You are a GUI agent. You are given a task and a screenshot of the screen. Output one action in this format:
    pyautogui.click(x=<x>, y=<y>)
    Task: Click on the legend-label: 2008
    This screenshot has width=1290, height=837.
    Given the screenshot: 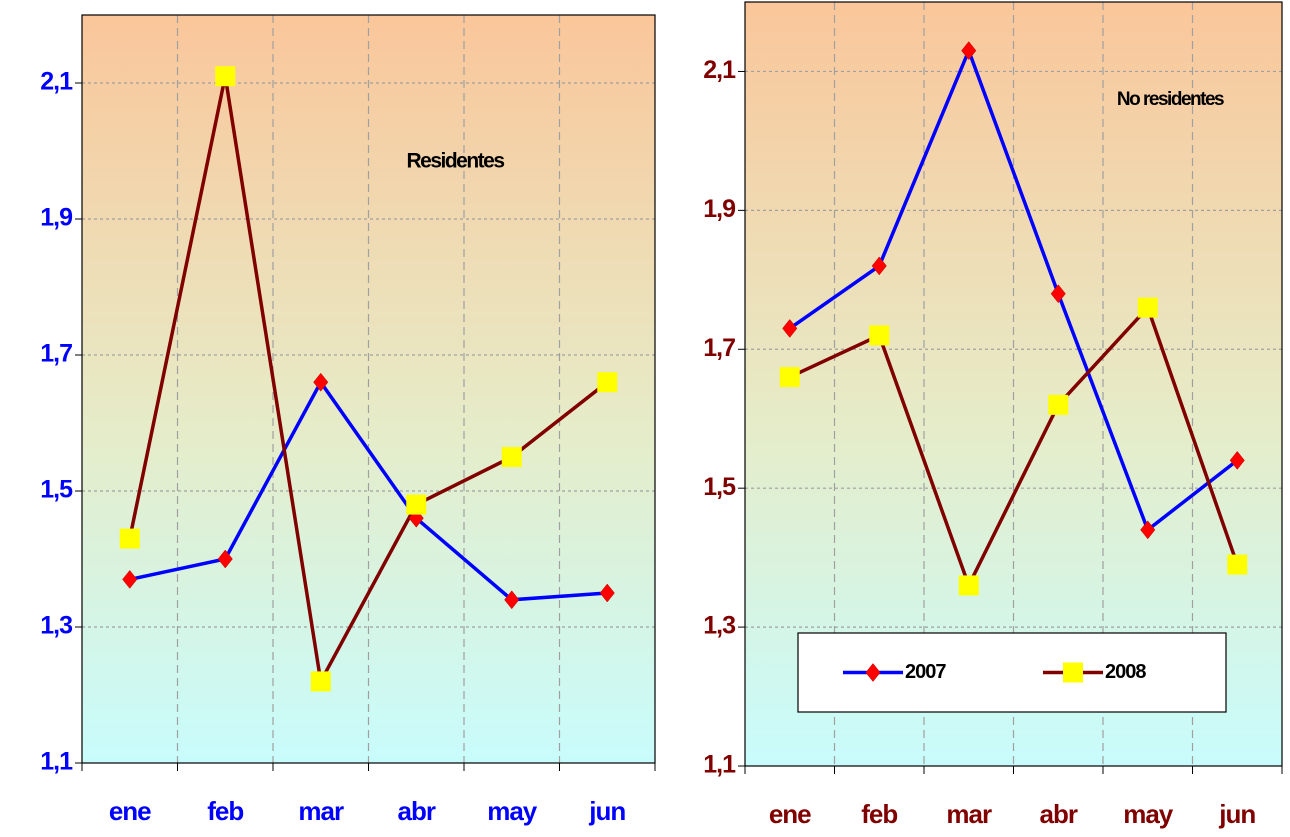 What is the action you would take?
    pyautogui.click(x=1125, y=672)
    